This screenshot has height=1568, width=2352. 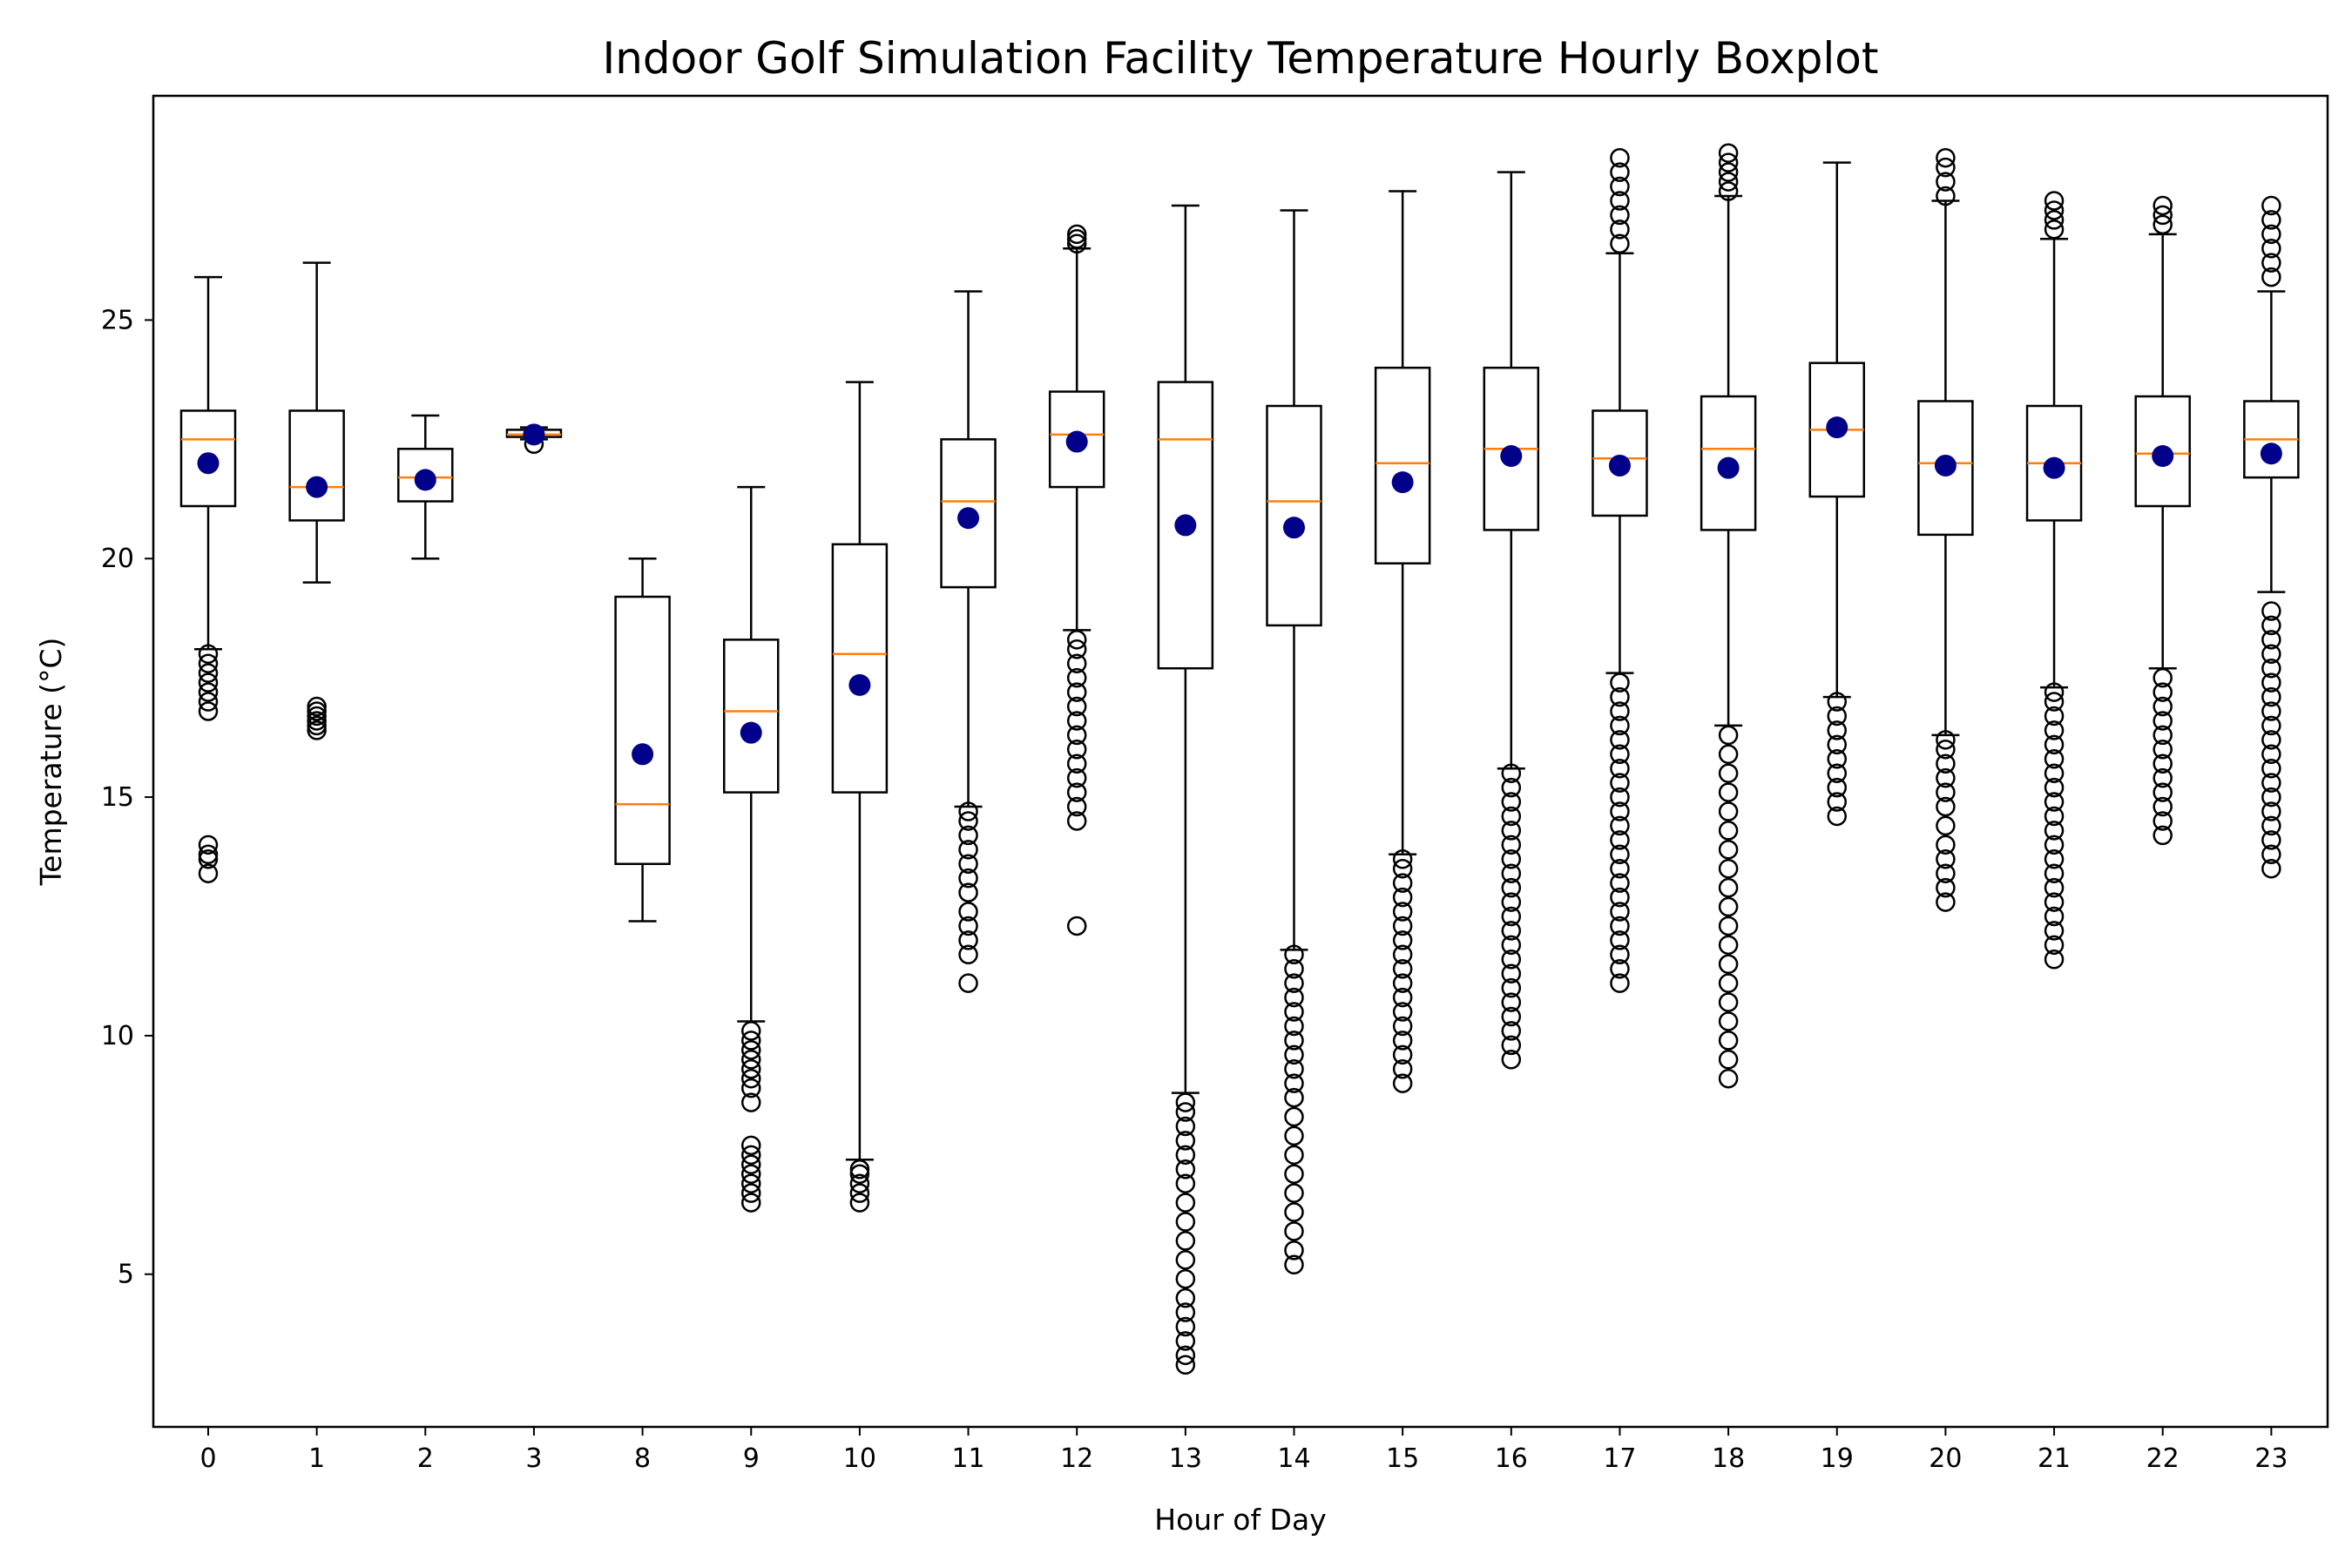 I want to click on x-tick-label: 20, so click(x=1945, y=1458).